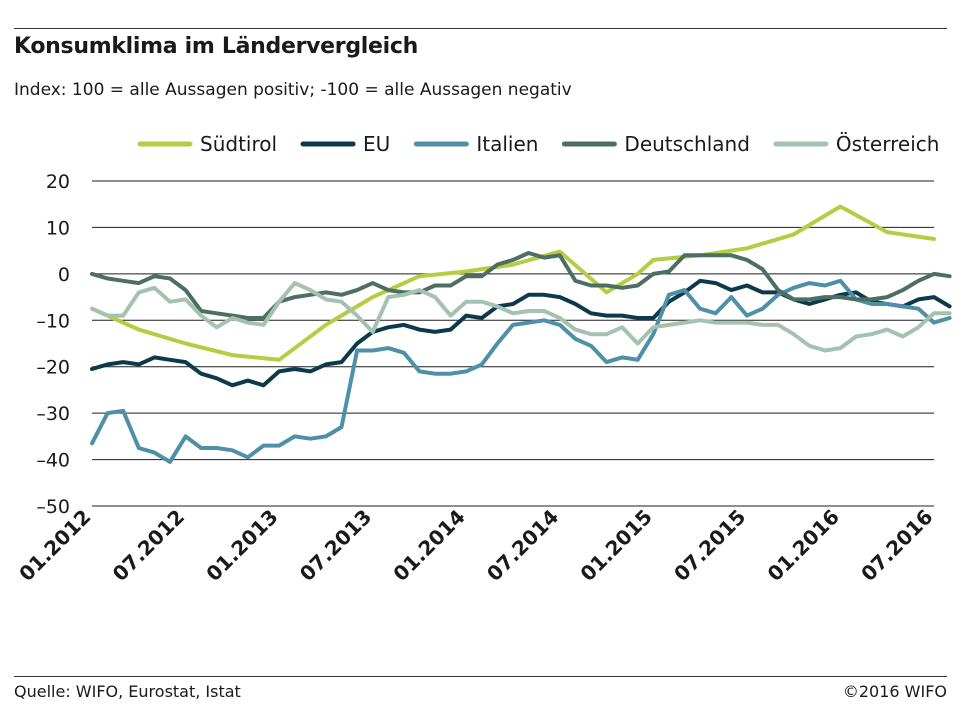 The height and width of the screenshot is (709, 961). Describe the element at coordinates (53, 461) in the screenshot. I see `y-tick-label: –40` at that location.